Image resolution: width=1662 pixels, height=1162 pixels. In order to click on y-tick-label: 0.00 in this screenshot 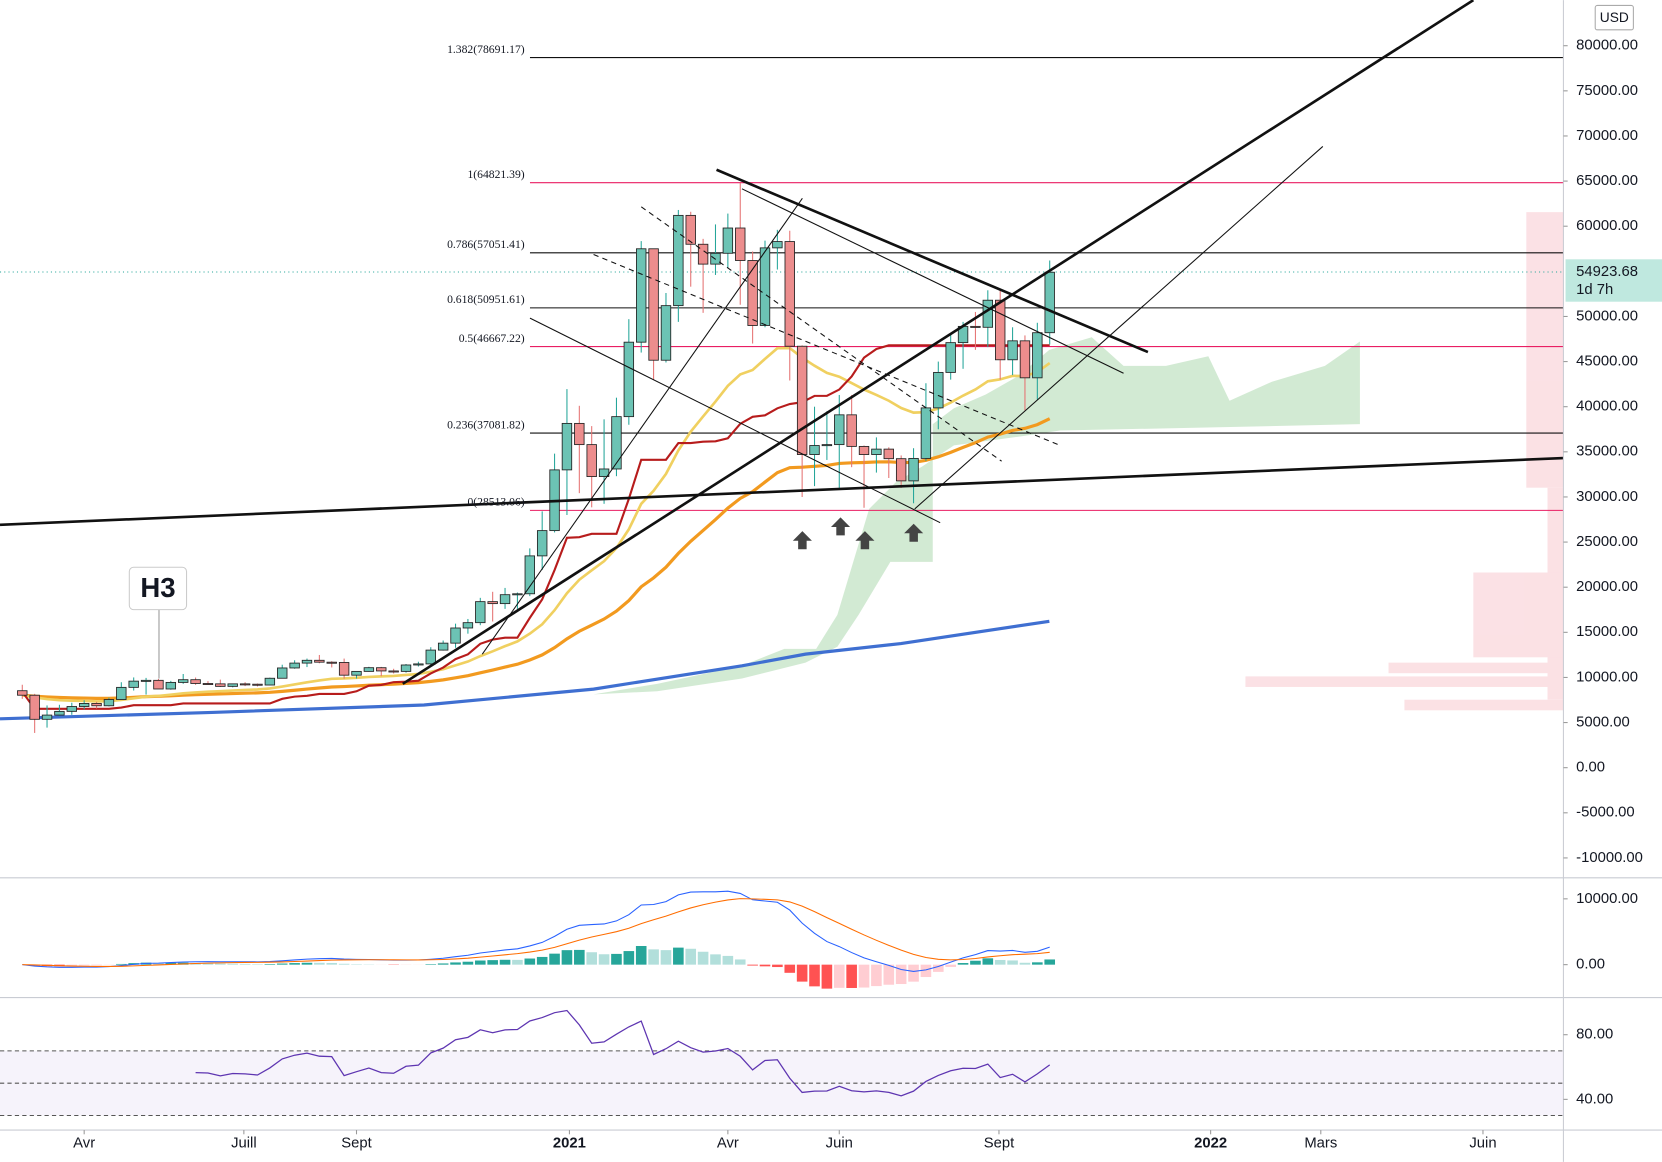, I will do `click(1590, 768)`.